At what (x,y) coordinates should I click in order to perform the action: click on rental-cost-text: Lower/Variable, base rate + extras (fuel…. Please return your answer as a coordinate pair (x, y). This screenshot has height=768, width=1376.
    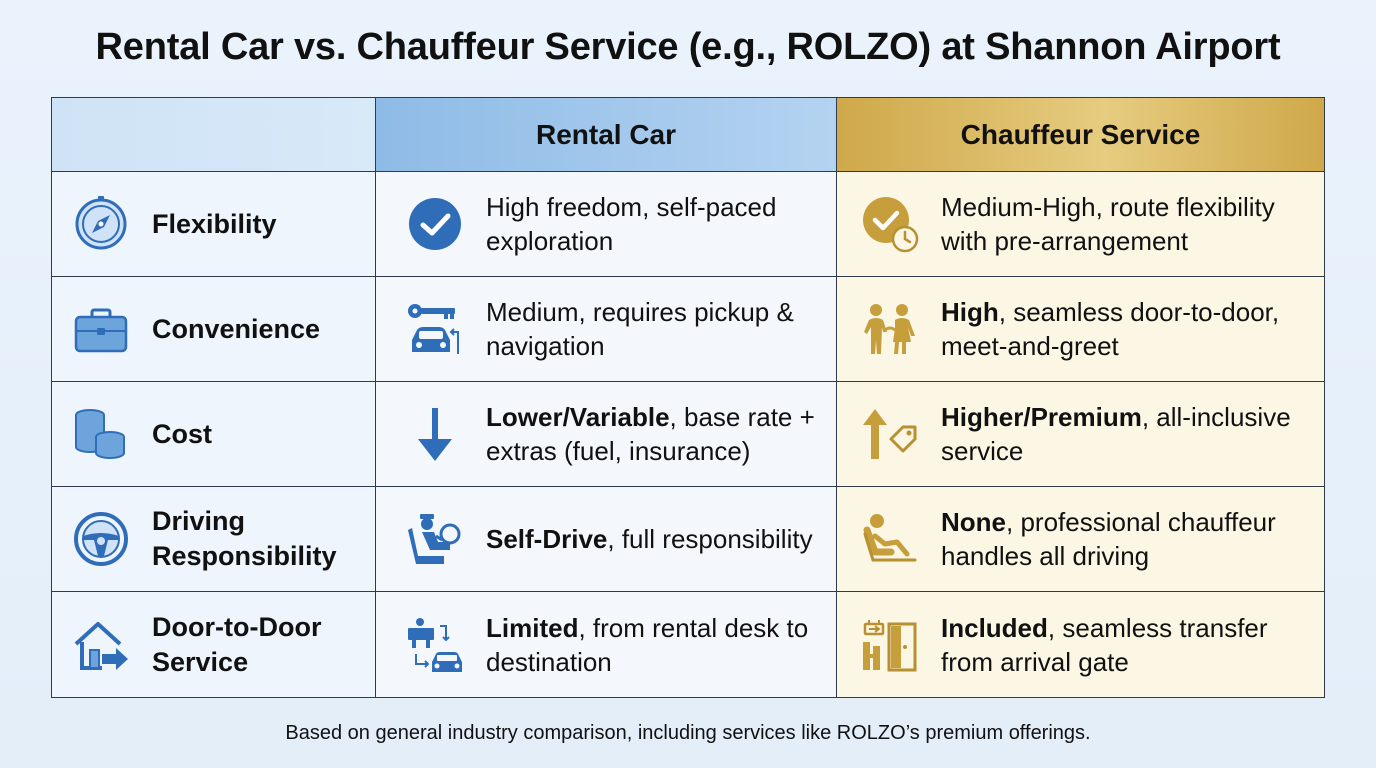
    Looking at the image, I should click on (650, 434).